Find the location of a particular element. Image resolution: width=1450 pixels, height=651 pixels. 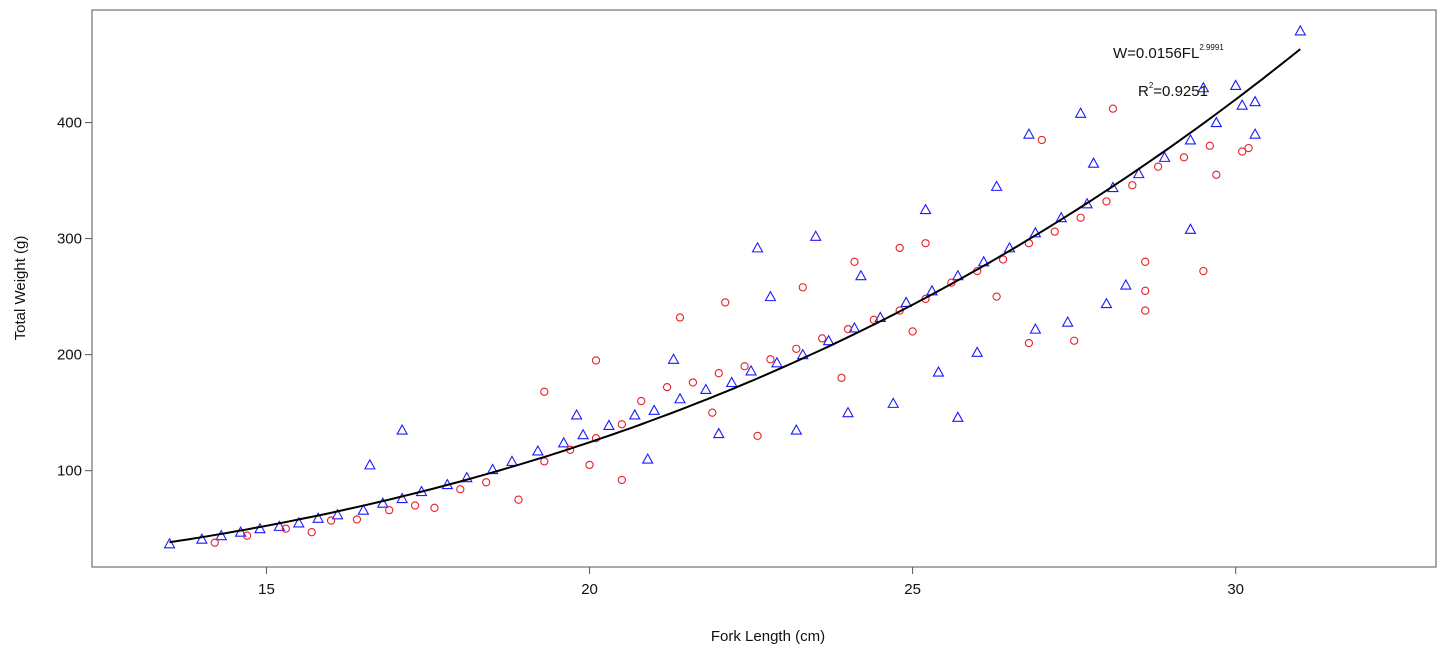

equation-annotation: W=0.0156FL2.9991 is located at coordinates (1168, 52).